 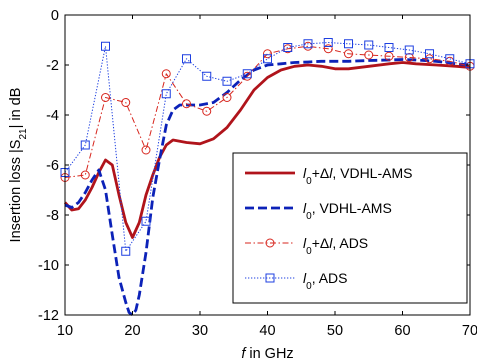 What do you see at coordinates (52, 116) in the screenshot?
I see `y-tick-label: -4` at bounding box center [52, 116].